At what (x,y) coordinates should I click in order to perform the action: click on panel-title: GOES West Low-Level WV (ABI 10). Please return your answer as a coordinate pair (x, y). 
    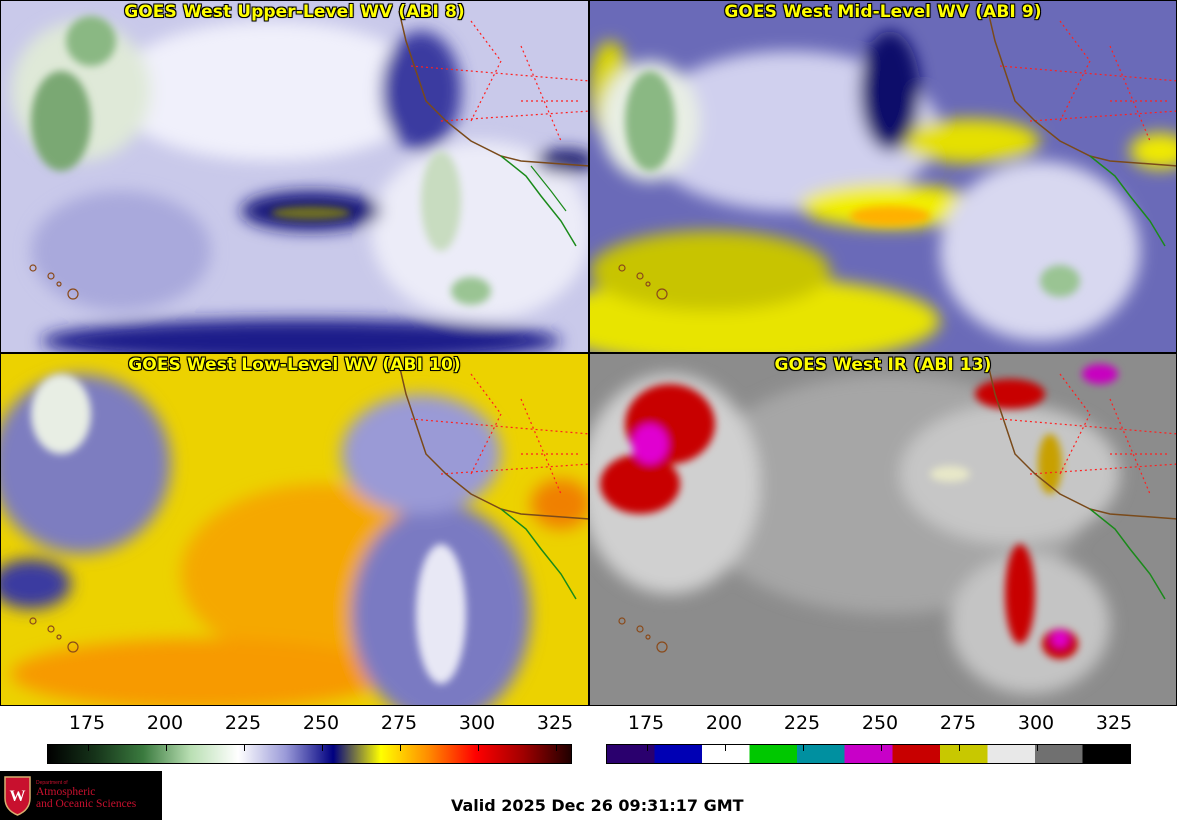
    Looking at the image, I should click on (294, 365).